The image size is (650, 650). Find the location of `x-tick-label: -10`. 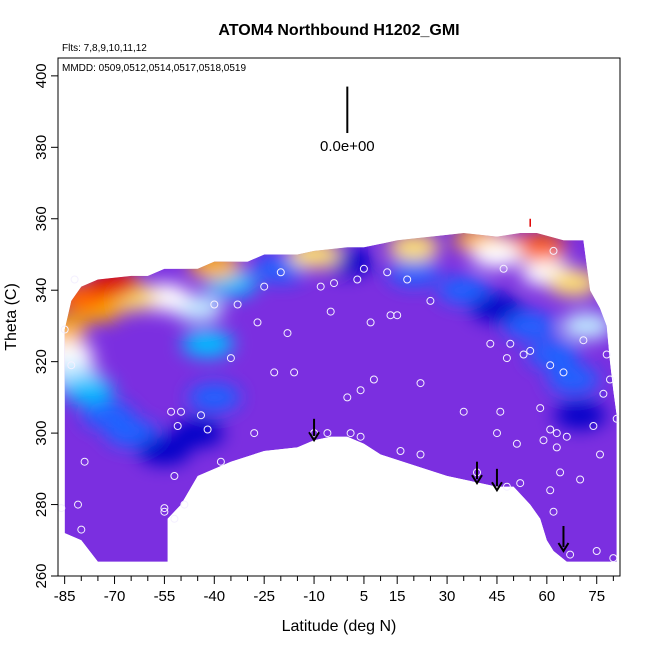

x-tick-label: -10 is located at coordinates (314, 596).